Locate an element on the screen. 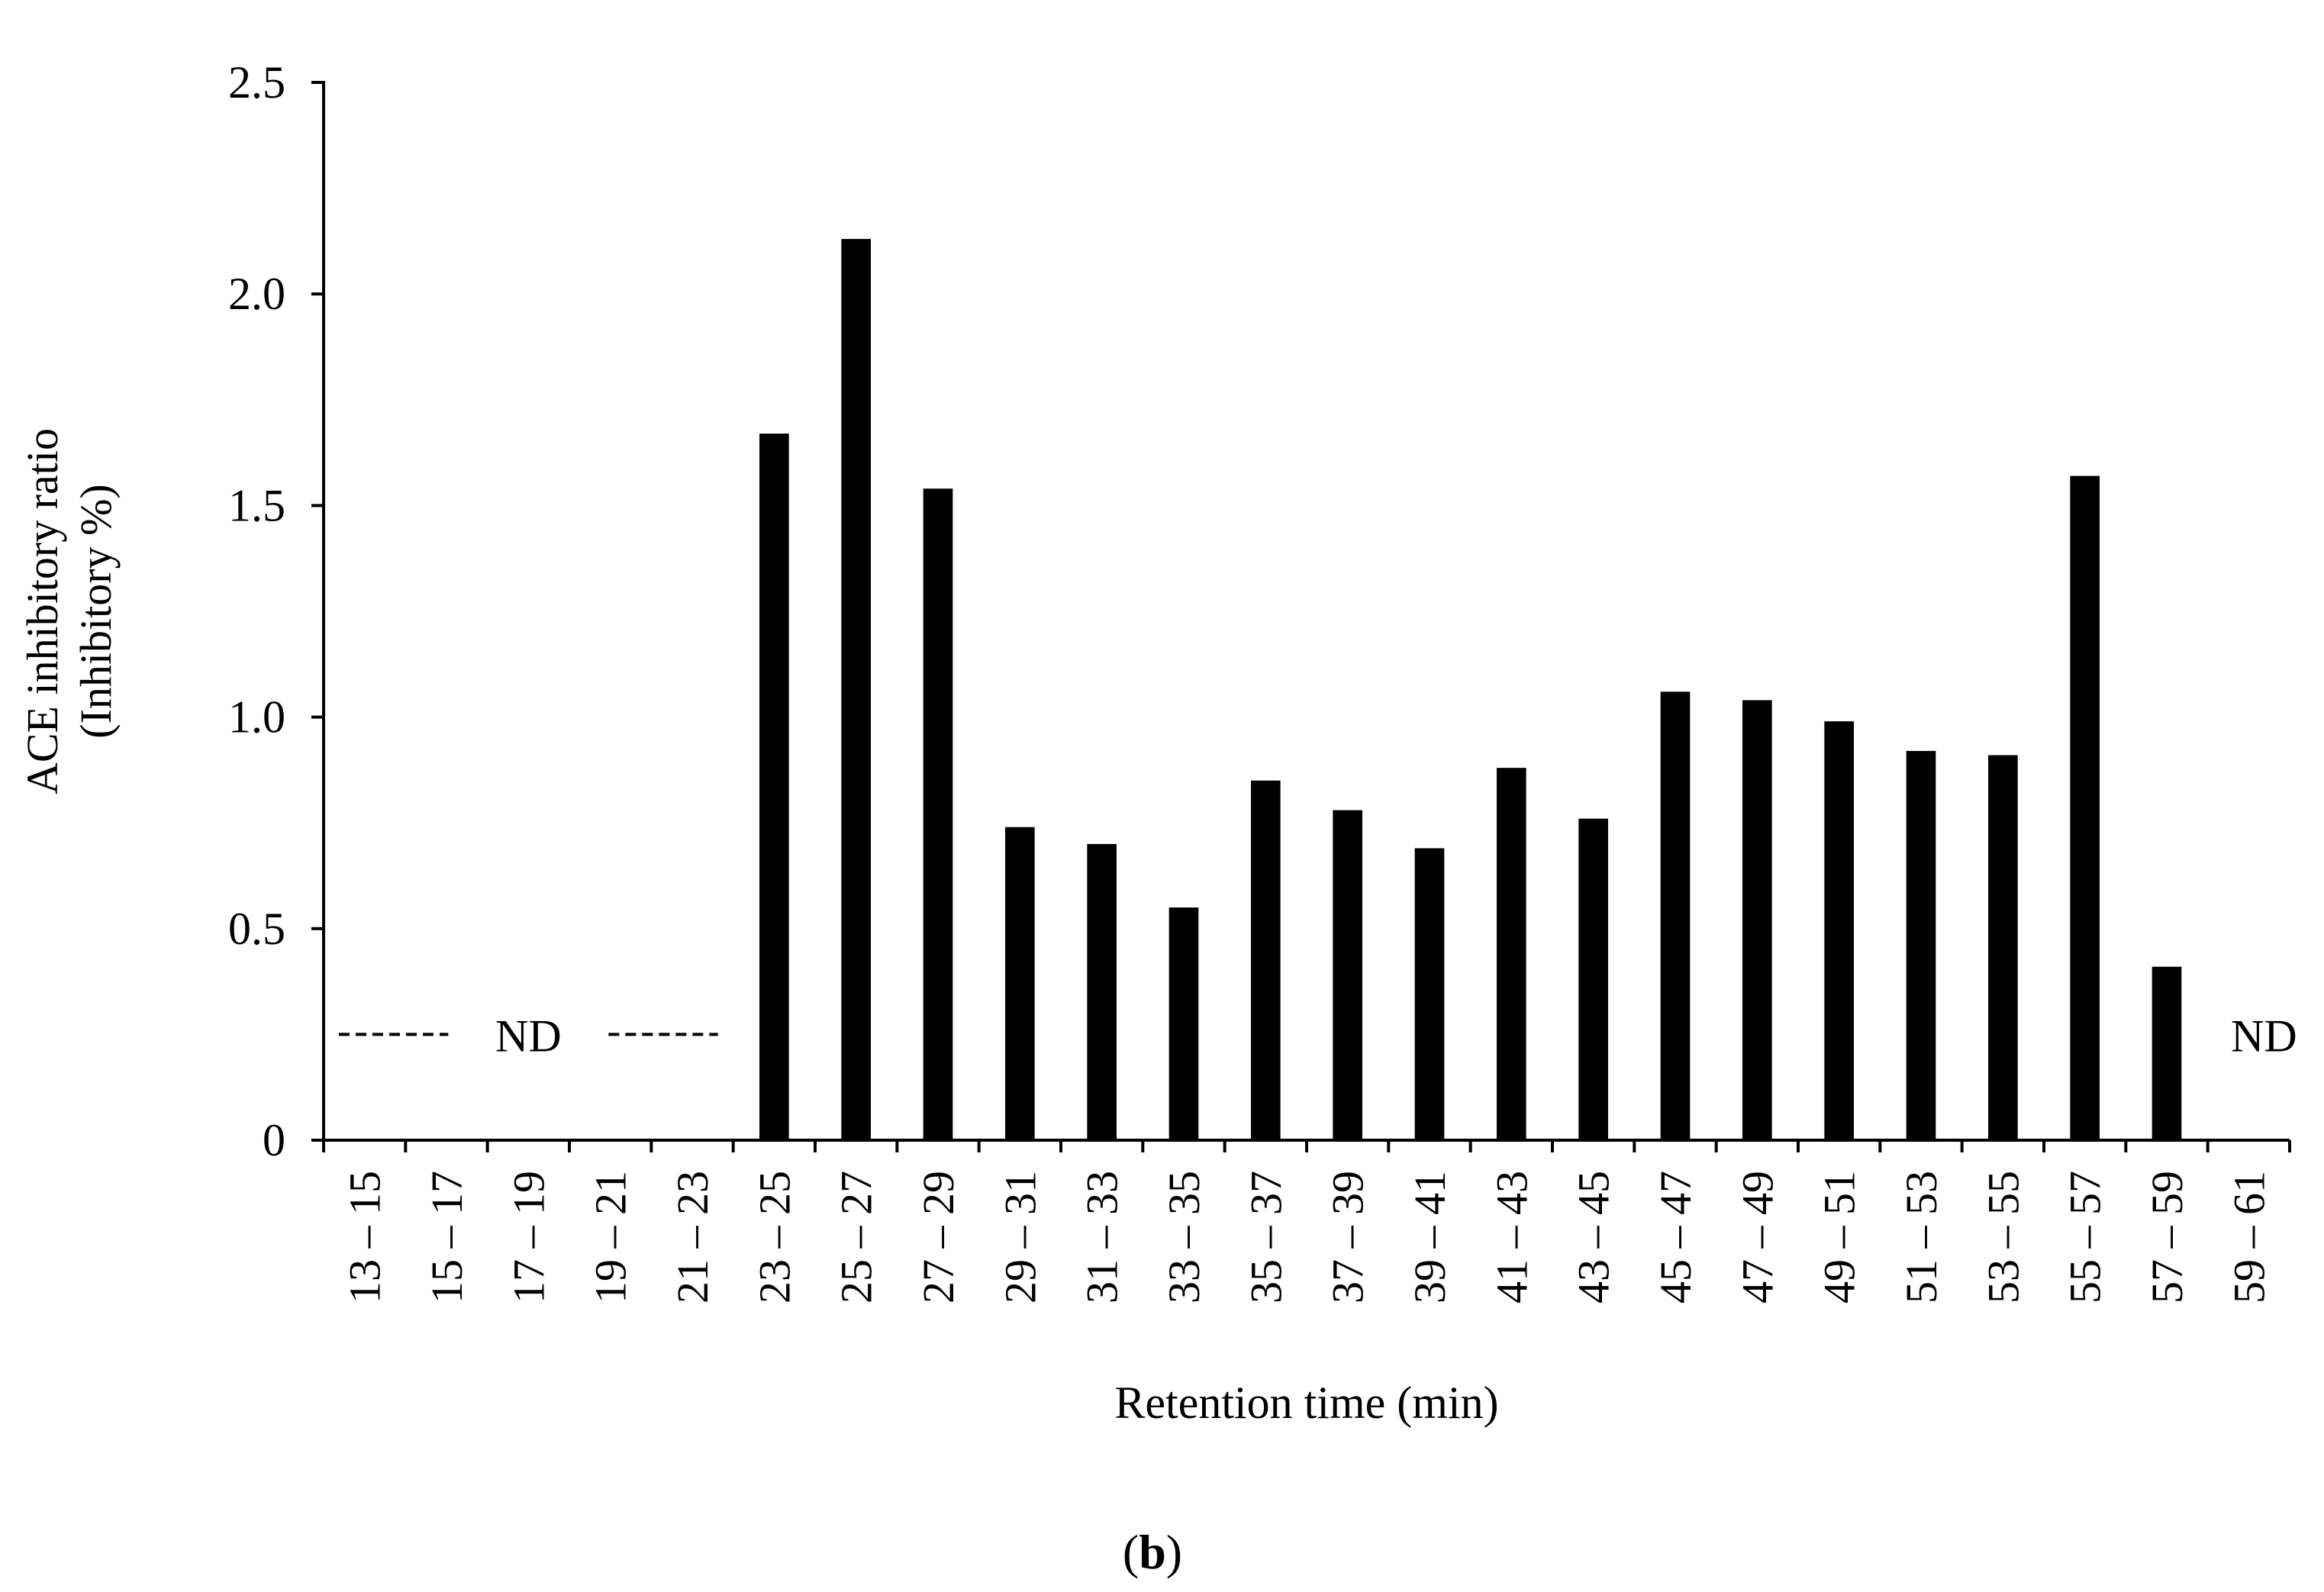  x-tick-label: 35 – 37 is located at coordinates (1266, 1237).